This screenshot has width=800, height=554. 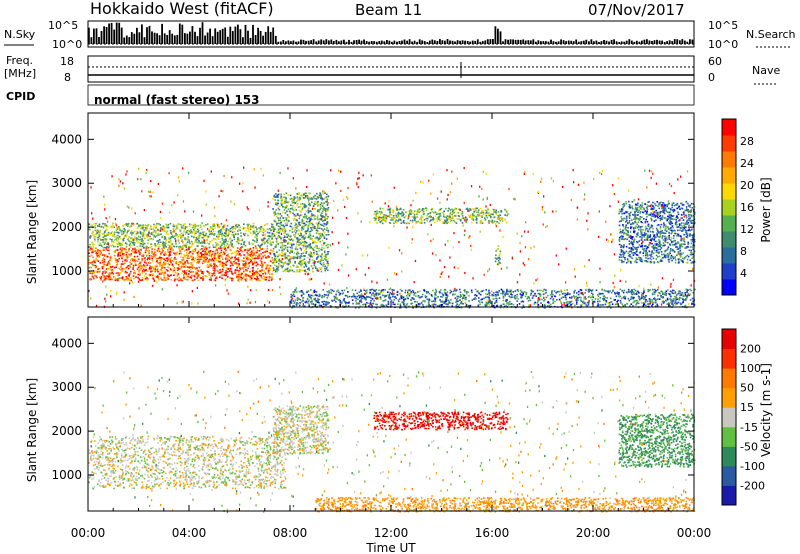 What do you see at coordinates (400, 35) in the screenshot?
I see `noise-panel: N.Sky 10^5 10^0 10^5 10^0 N.Search` at bounding box center [400, 35].